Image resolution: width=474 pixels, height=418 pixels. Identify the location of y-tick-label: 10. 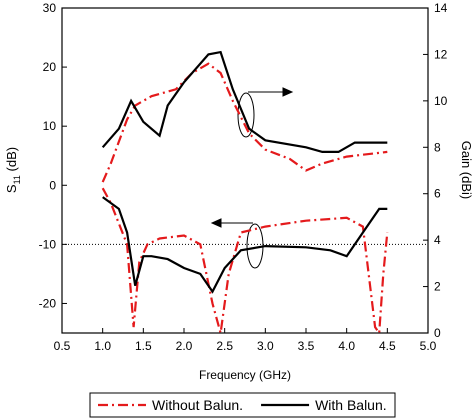
(50, 126).